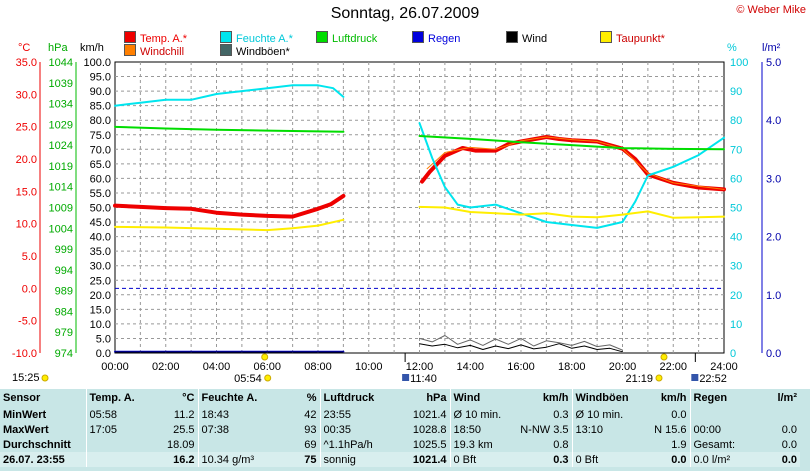 The image size is (810, 471). I want to click on stats-header-cell: l/m², so click(787, 398).